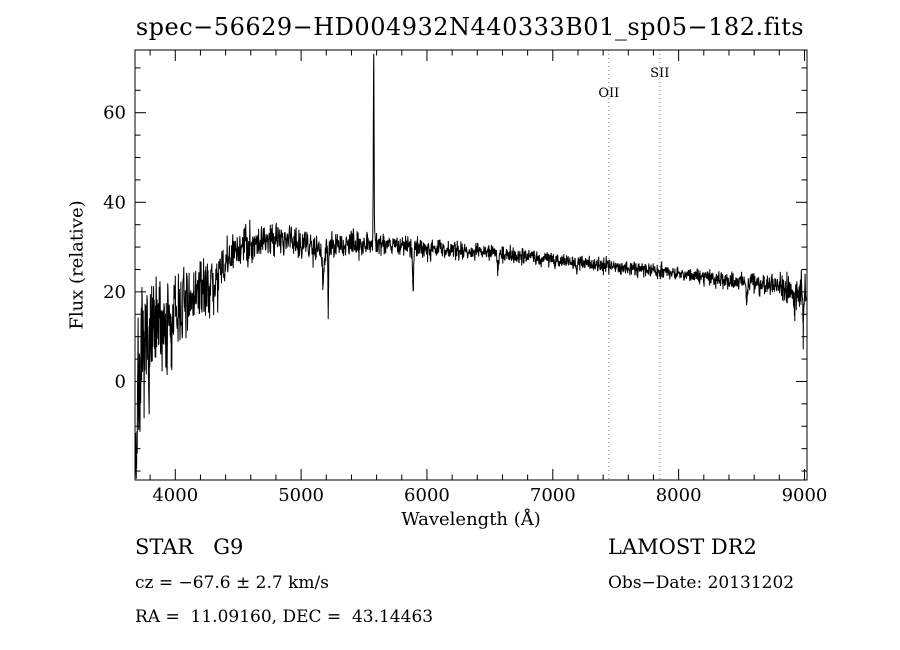 This screenshot has width=900, height=650. I want to click on y-tick-label: 20, so click(114, 292).